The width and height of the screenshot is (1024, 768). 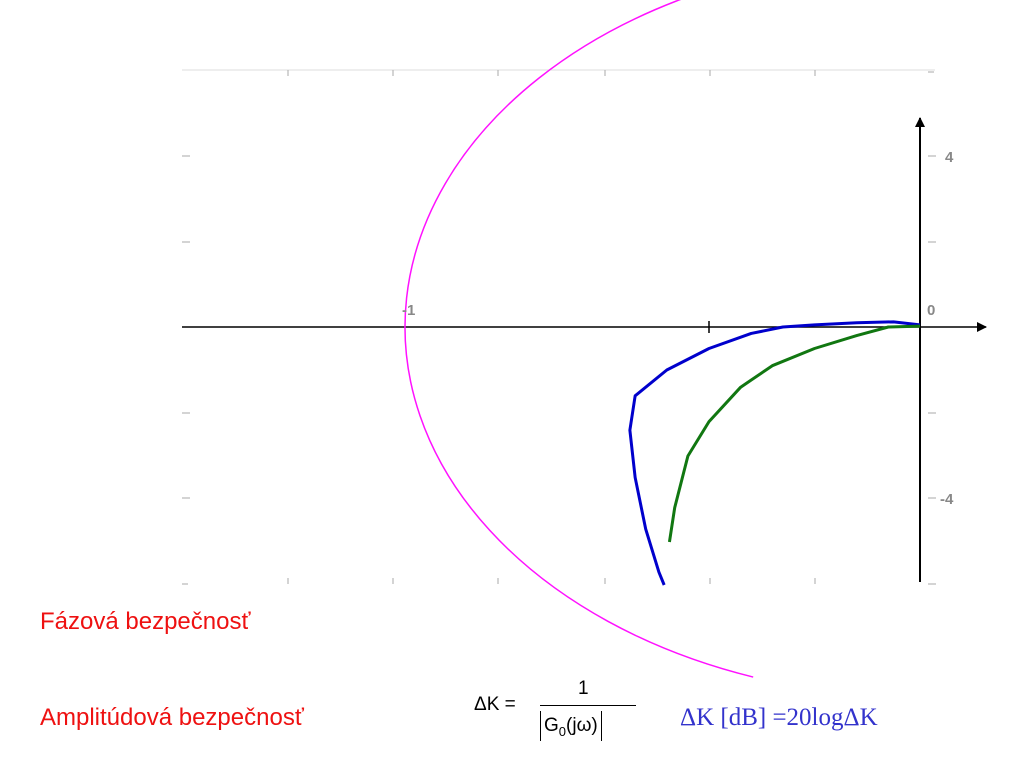 What do you see at coordinates (588, 705) in the screenshot?
I see `fraction-bar` at bounding box center [588, 705].